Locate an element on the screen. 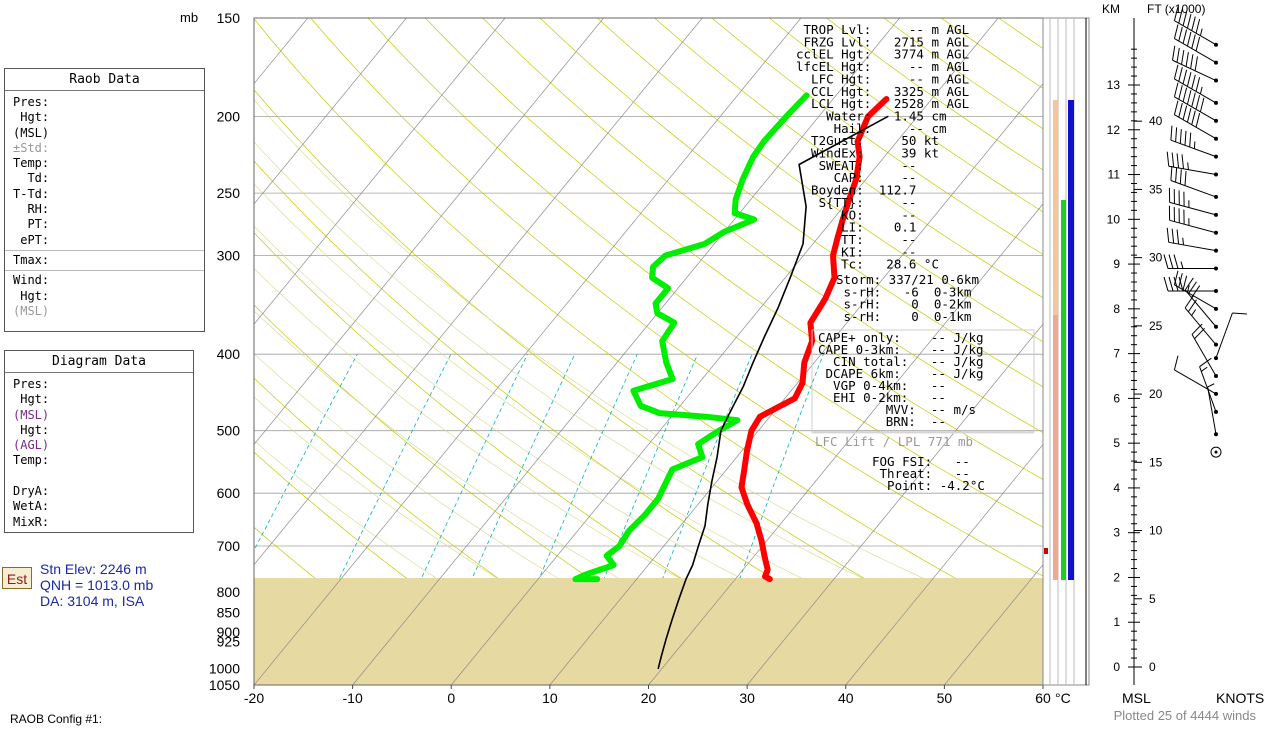 The image size is (1280, 730). pressure-unit-label: mb is located at coordinates (189, 17).